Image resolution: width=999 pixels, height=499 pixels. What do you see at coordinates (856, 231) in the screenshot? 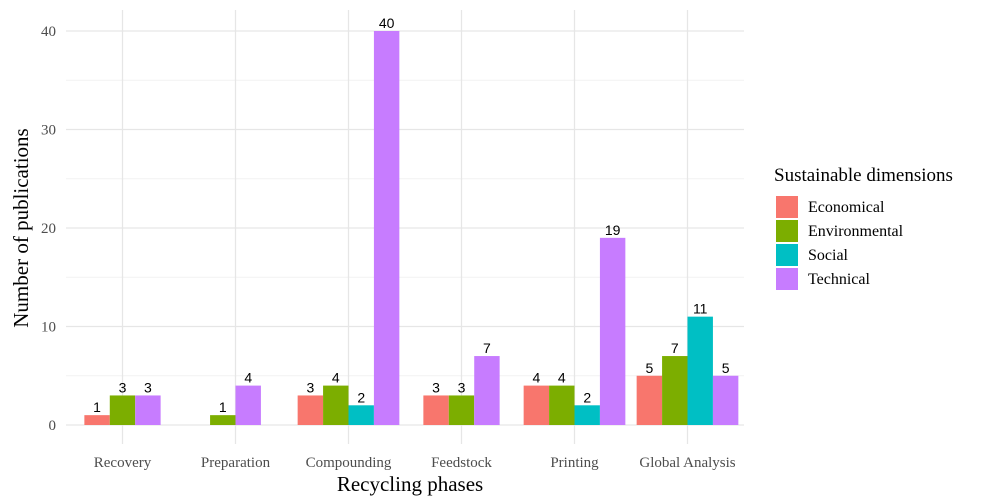
I see `legend-label: Environmental` at bounding box center [856, 231].